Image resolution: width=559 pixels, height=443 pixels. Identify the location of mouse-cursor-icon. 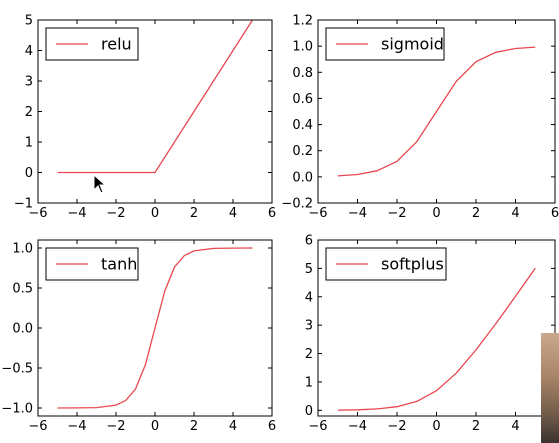
(100, 184).